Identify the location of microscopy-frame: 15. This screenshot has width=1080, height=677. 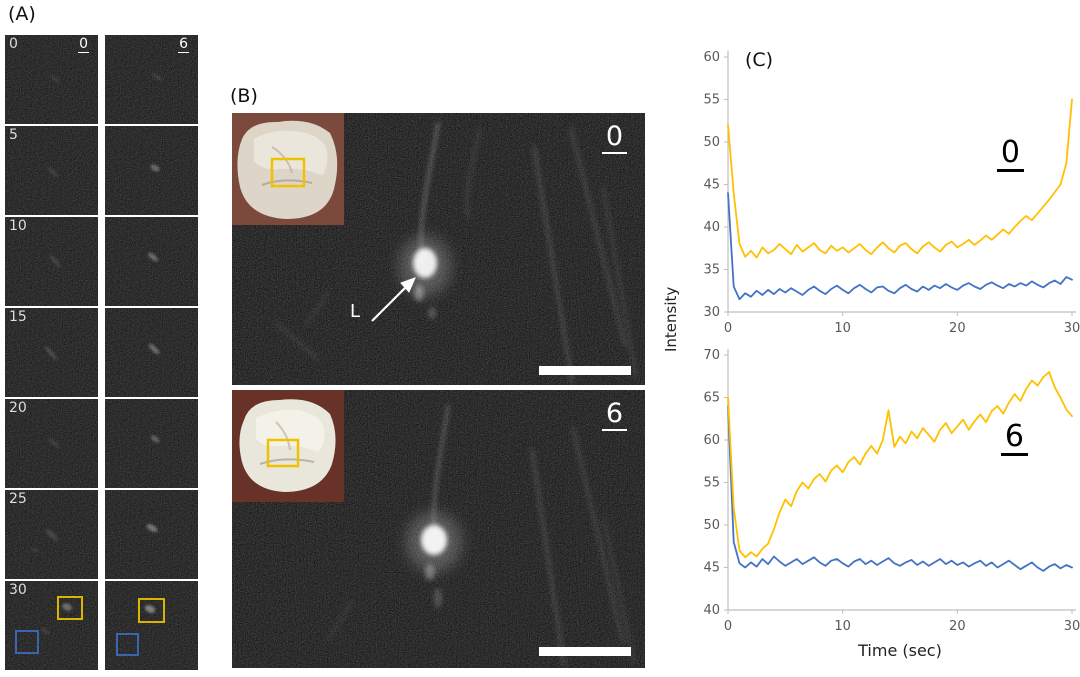
(51, 352).